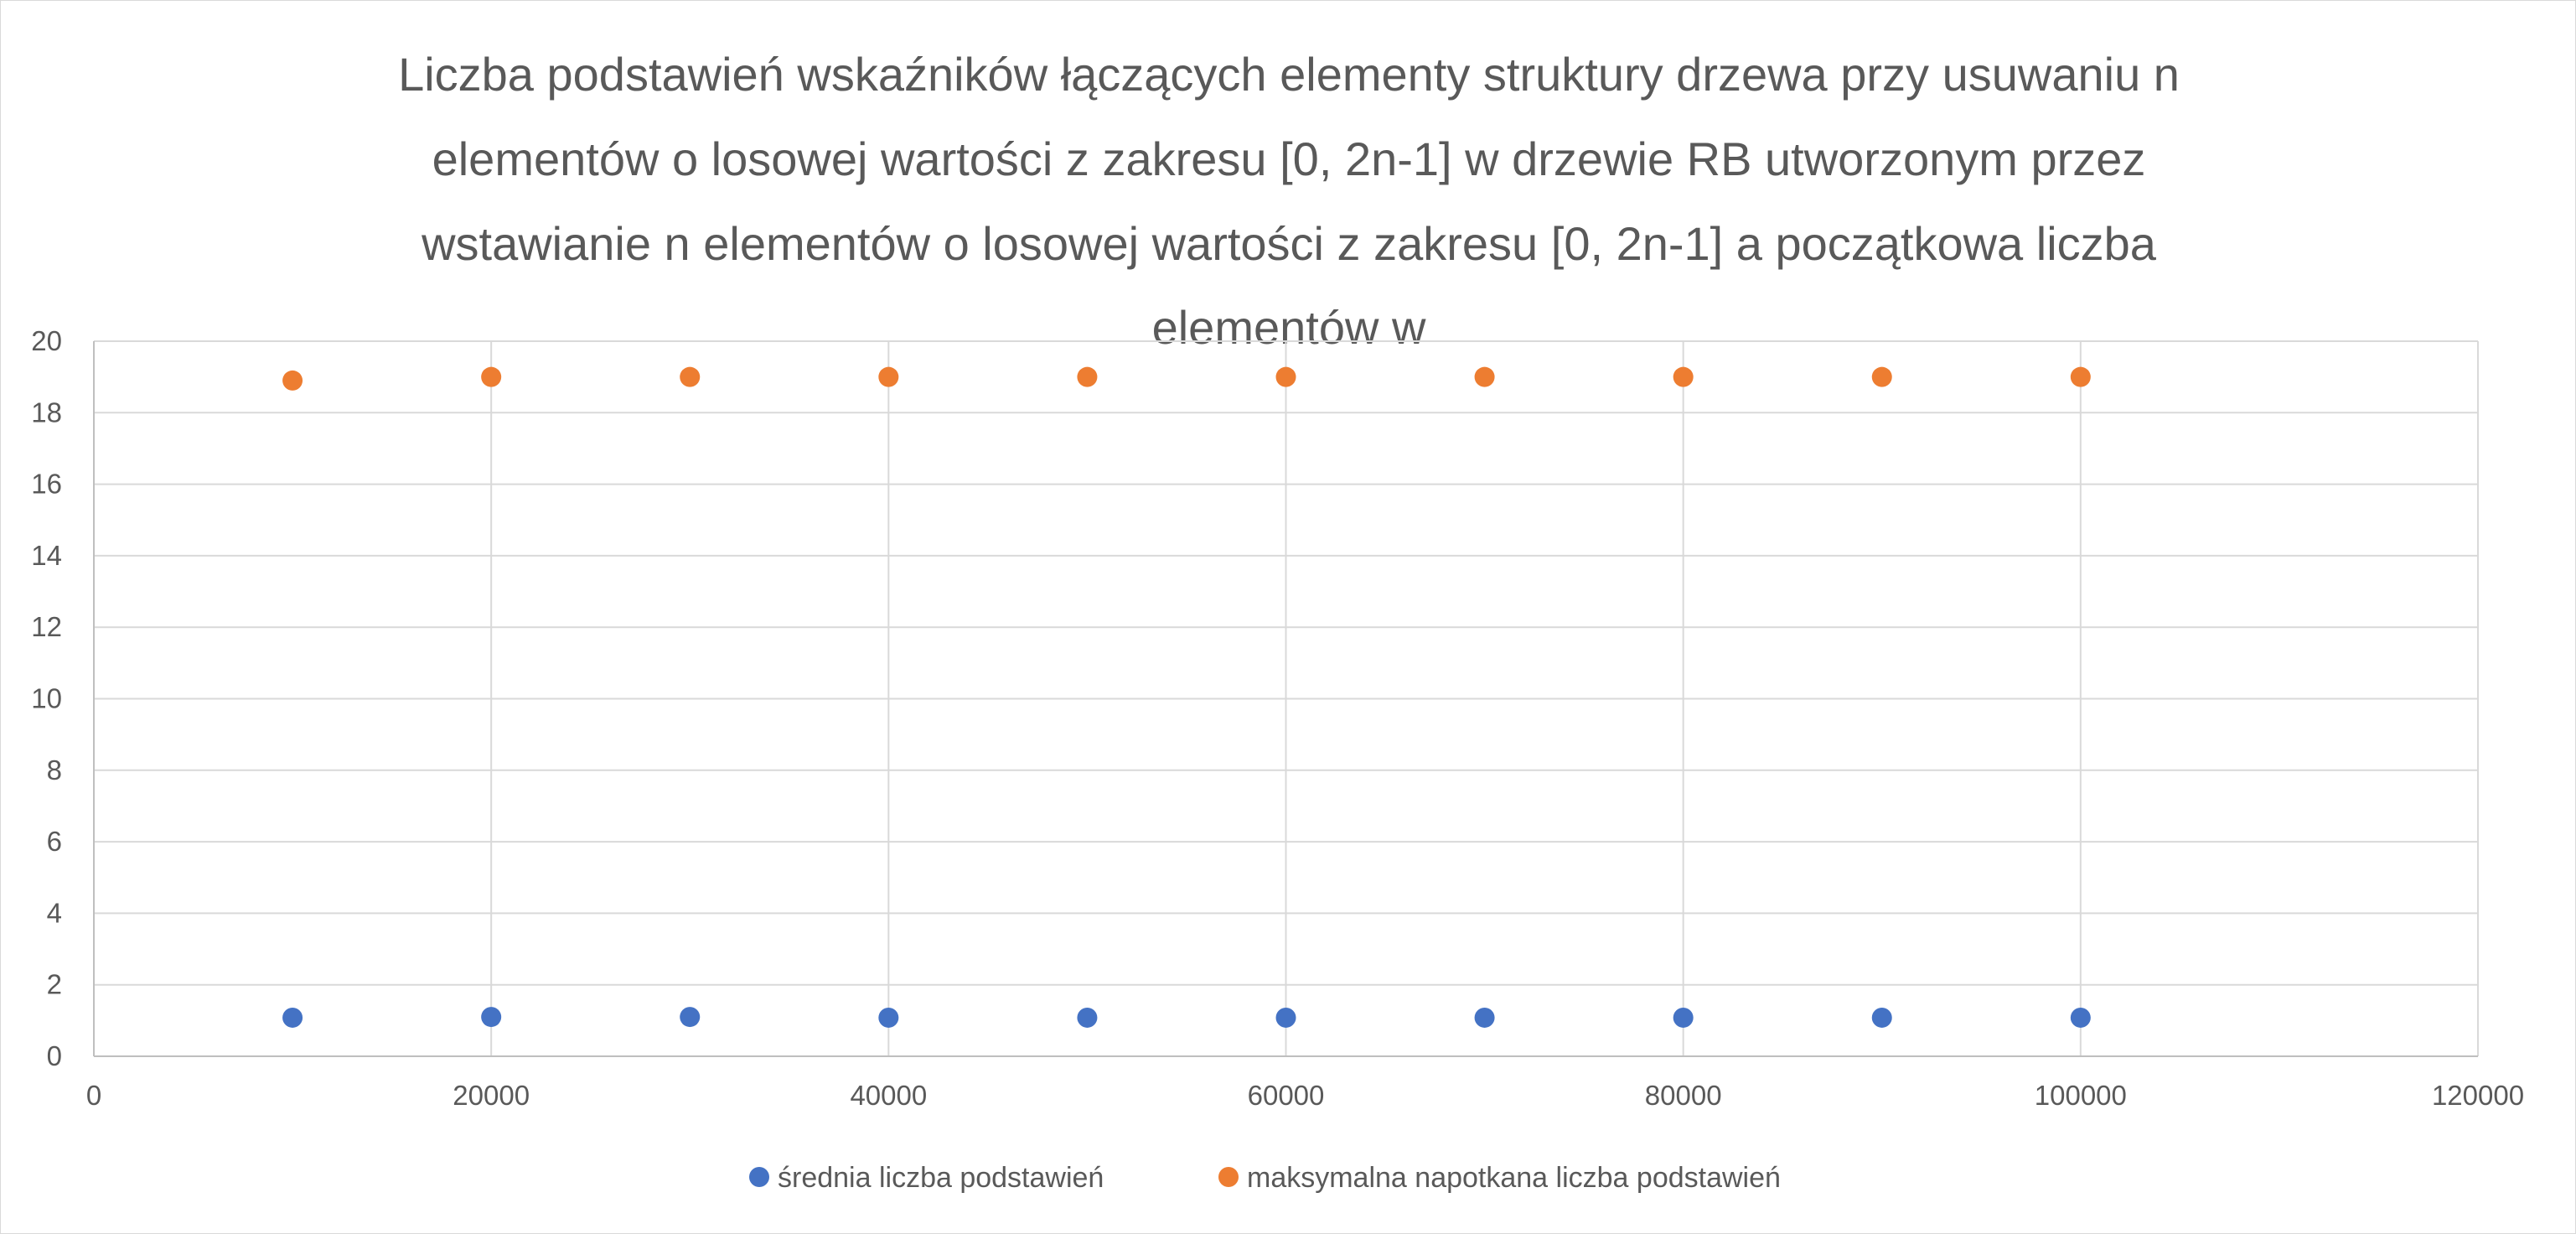 This screenshot has height=1234, width=2576. What do you see at coordinates (46, 555) in the screenshot?
I see `y-tick-label: 14` at bounding box center [46, 555].